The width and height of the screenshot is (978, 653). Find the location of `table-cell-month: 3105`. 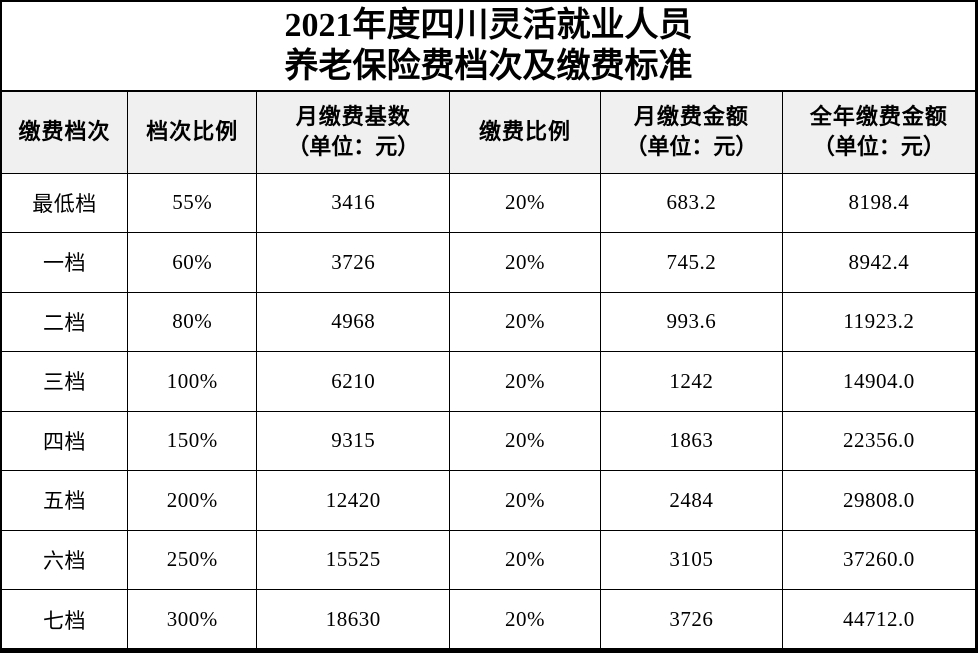

table-cell-month: 3105 is located at coordinates (691, 559).